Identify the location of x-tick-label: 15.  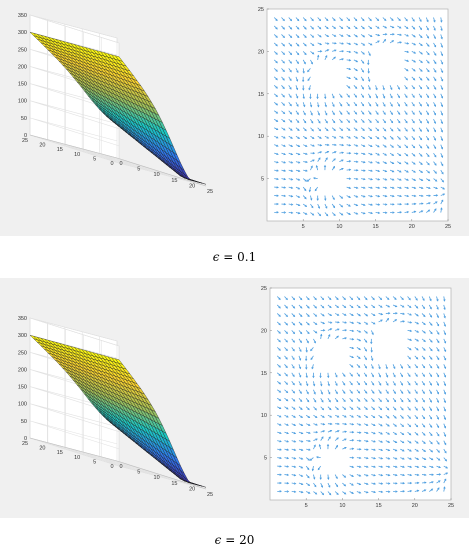
(174, 484).